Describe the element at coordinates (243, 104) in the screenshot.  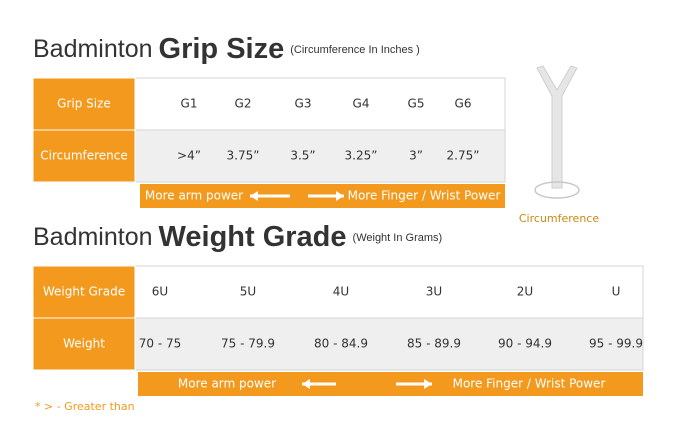
I see `cell: G2` at that location.